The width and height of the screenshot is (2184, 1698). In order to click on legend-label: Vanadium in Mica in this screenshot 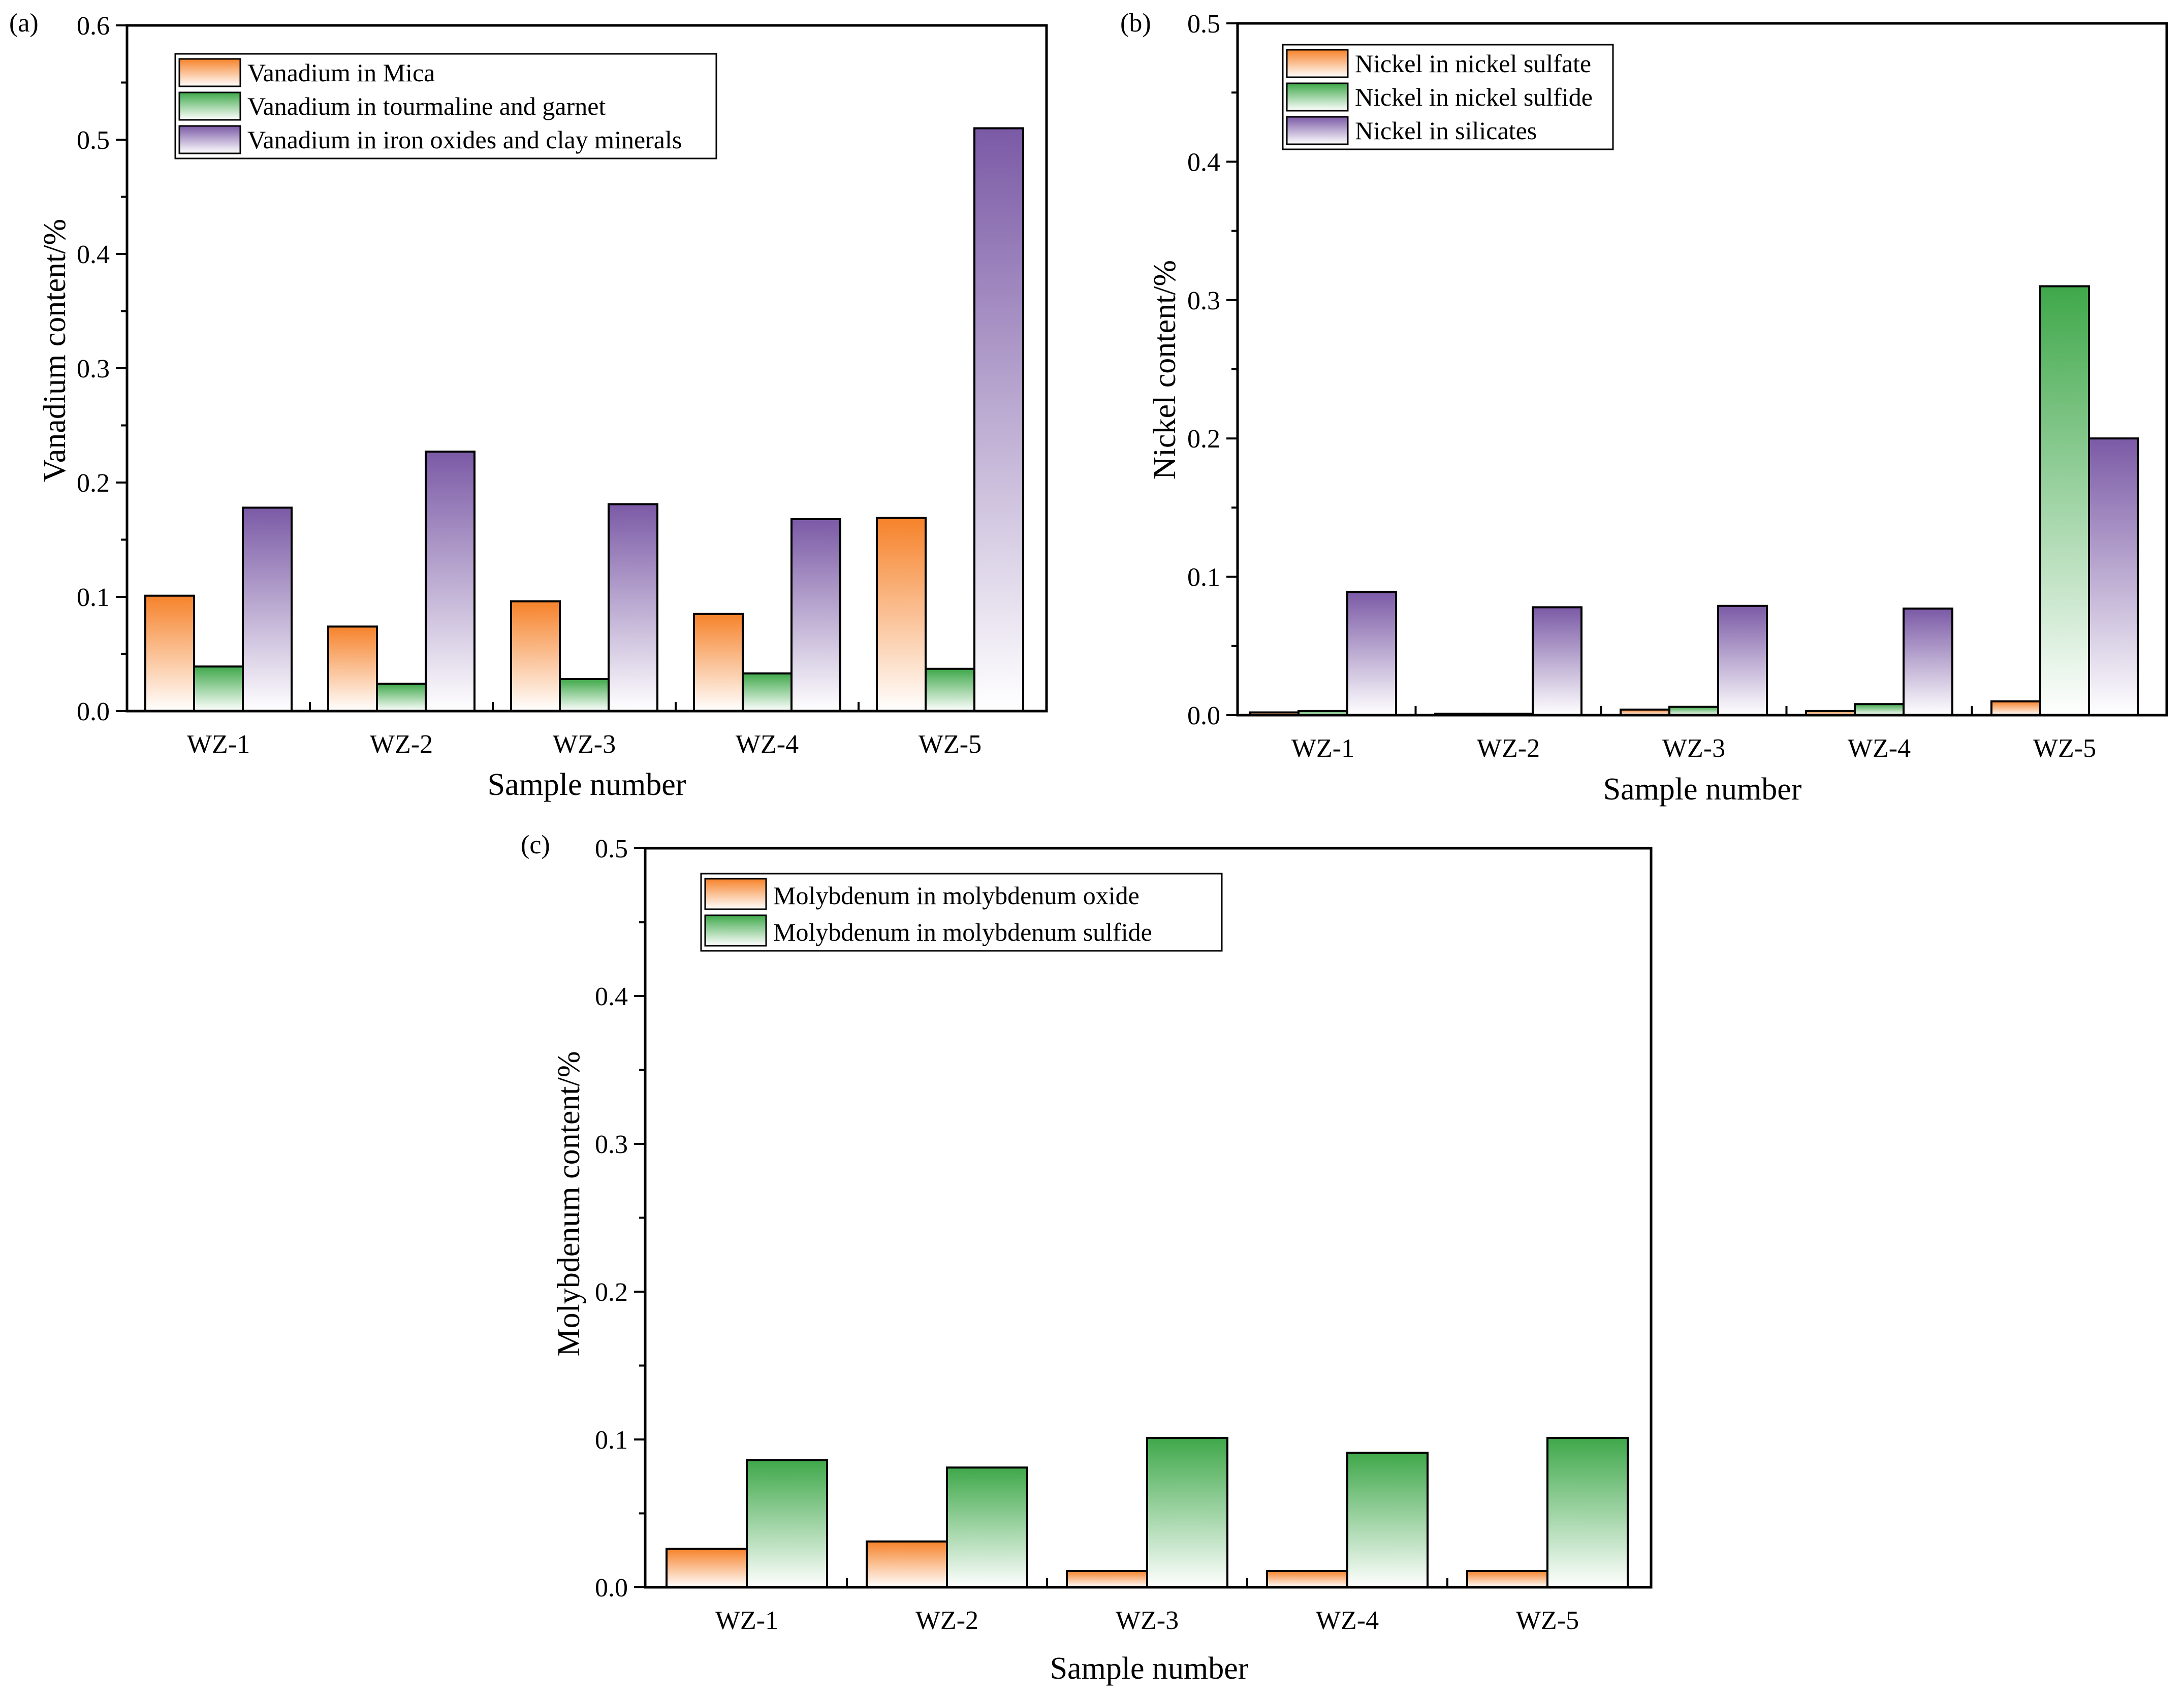, I will do `click(341, 72)`.